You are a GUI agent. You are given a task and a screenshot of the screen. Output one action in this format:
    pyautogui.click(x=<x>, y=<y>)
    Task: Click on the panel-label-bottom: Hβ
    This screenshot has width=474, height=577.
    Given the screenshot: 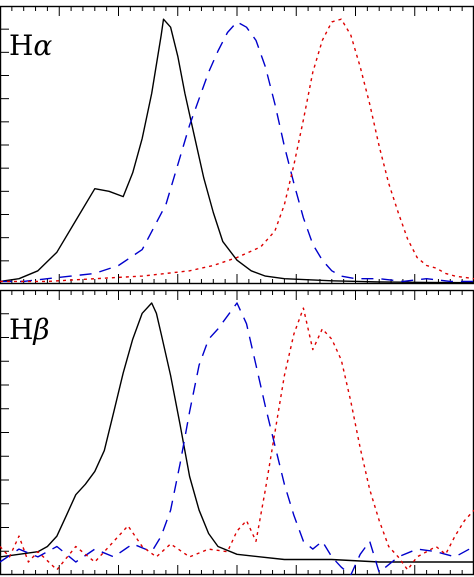 What is the action you would take?
    pyautogui.click(x=29, y=329)
    